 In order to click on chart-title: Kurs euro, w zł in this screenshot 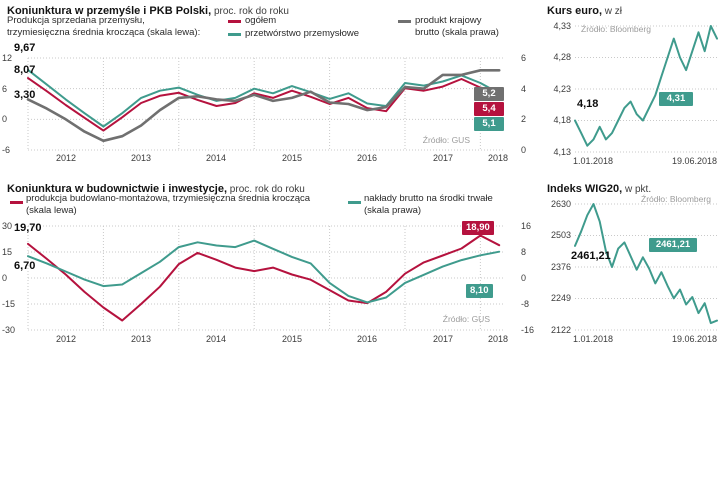, I will do `click(584, 10)`.